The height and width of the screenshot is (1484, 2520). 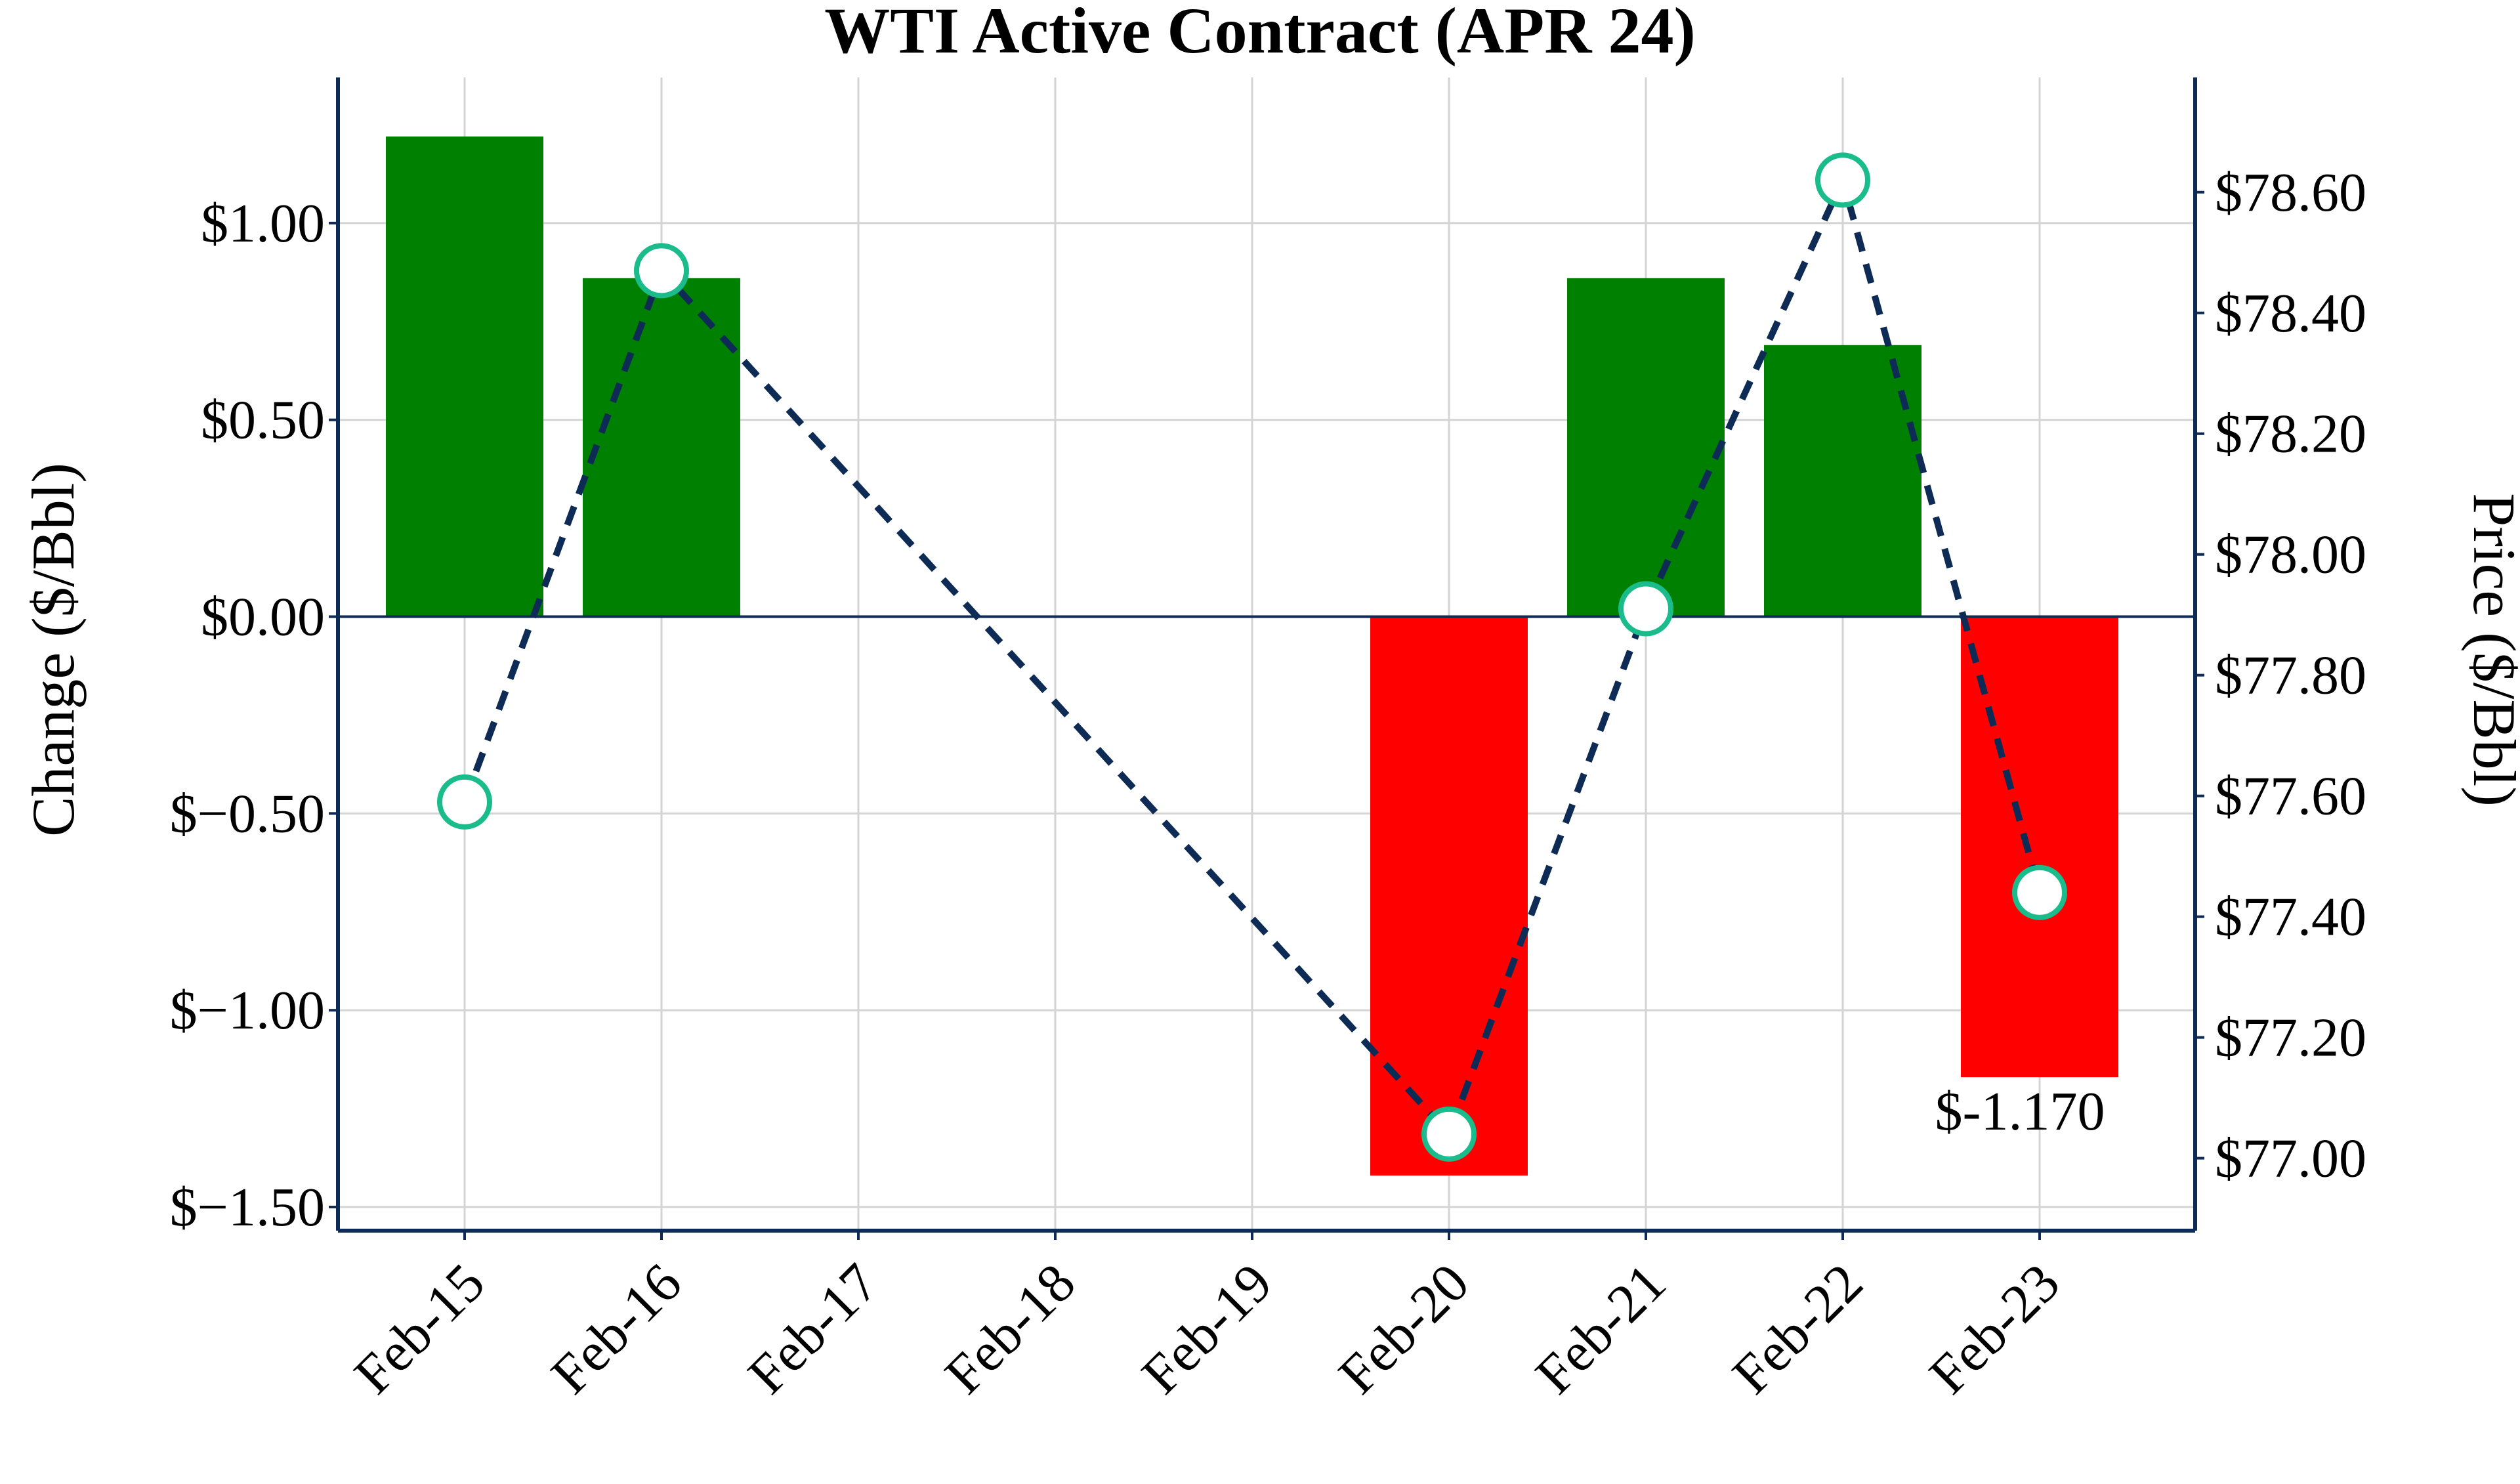 I want to click on left-tick-label: $−0.50, so click(x=247, y=813).